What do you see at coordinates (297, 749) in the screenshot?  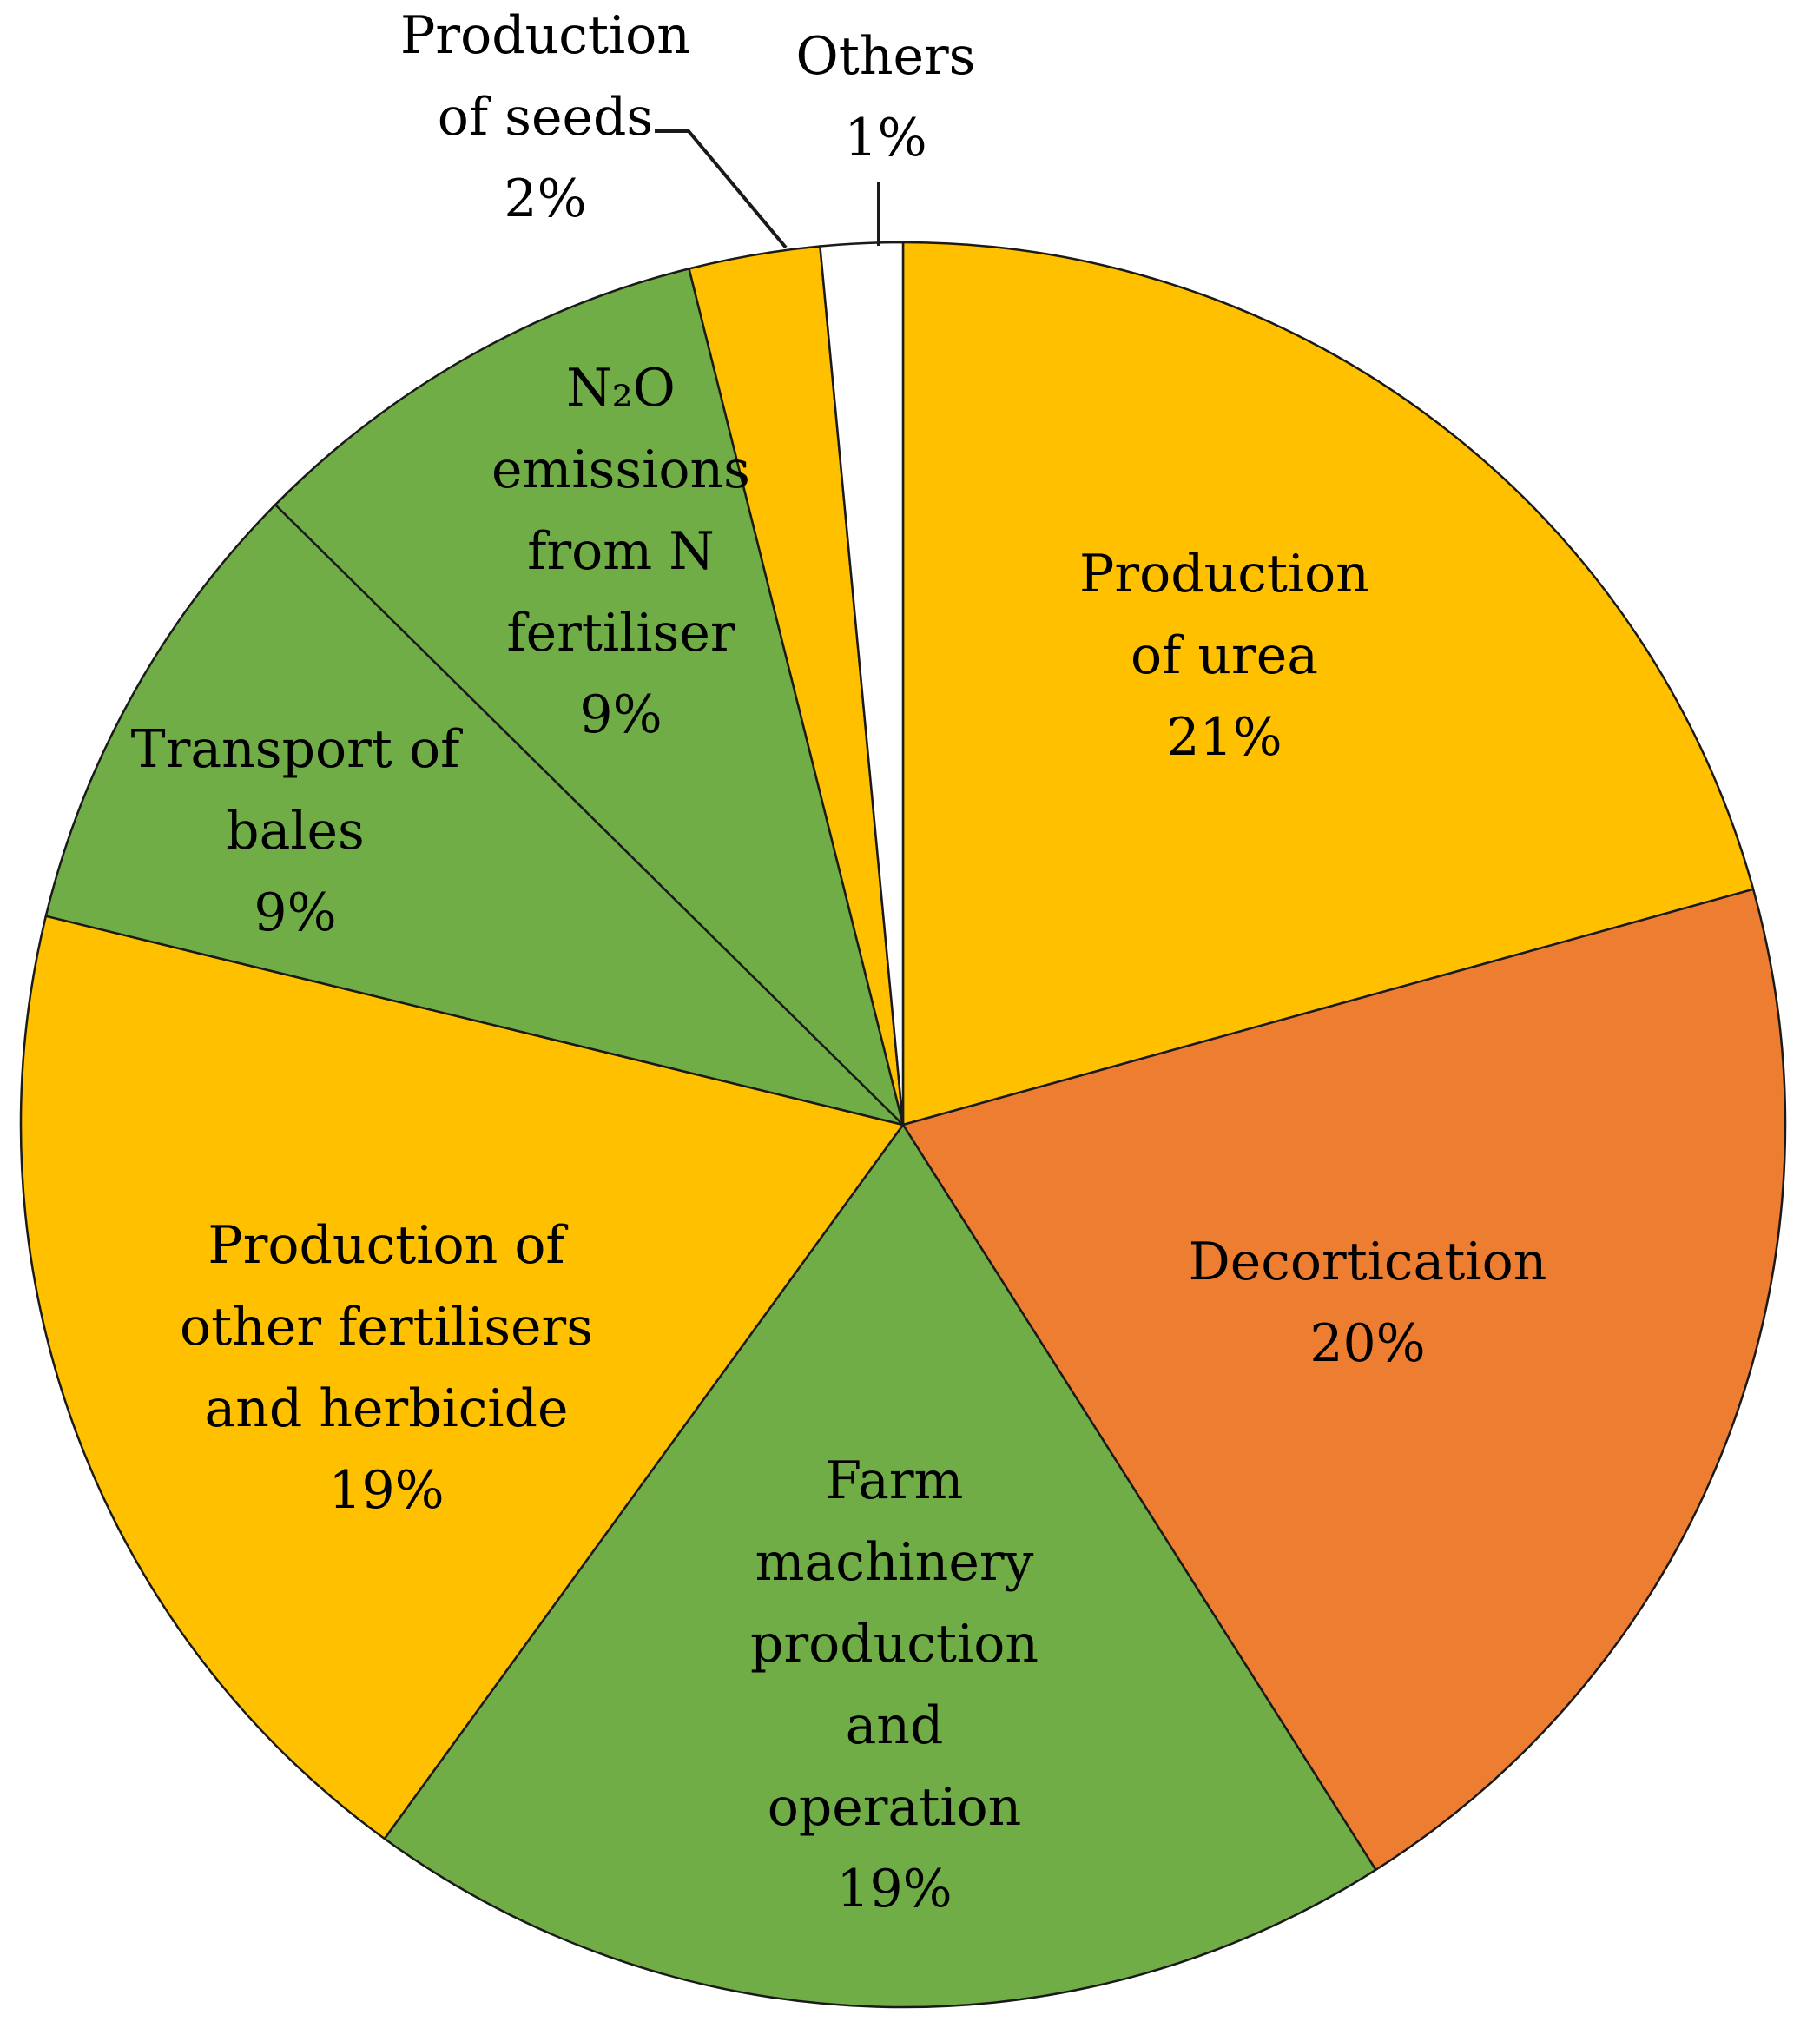 I see `slice-label-line: Transport of` at bounding box center [297, 749].